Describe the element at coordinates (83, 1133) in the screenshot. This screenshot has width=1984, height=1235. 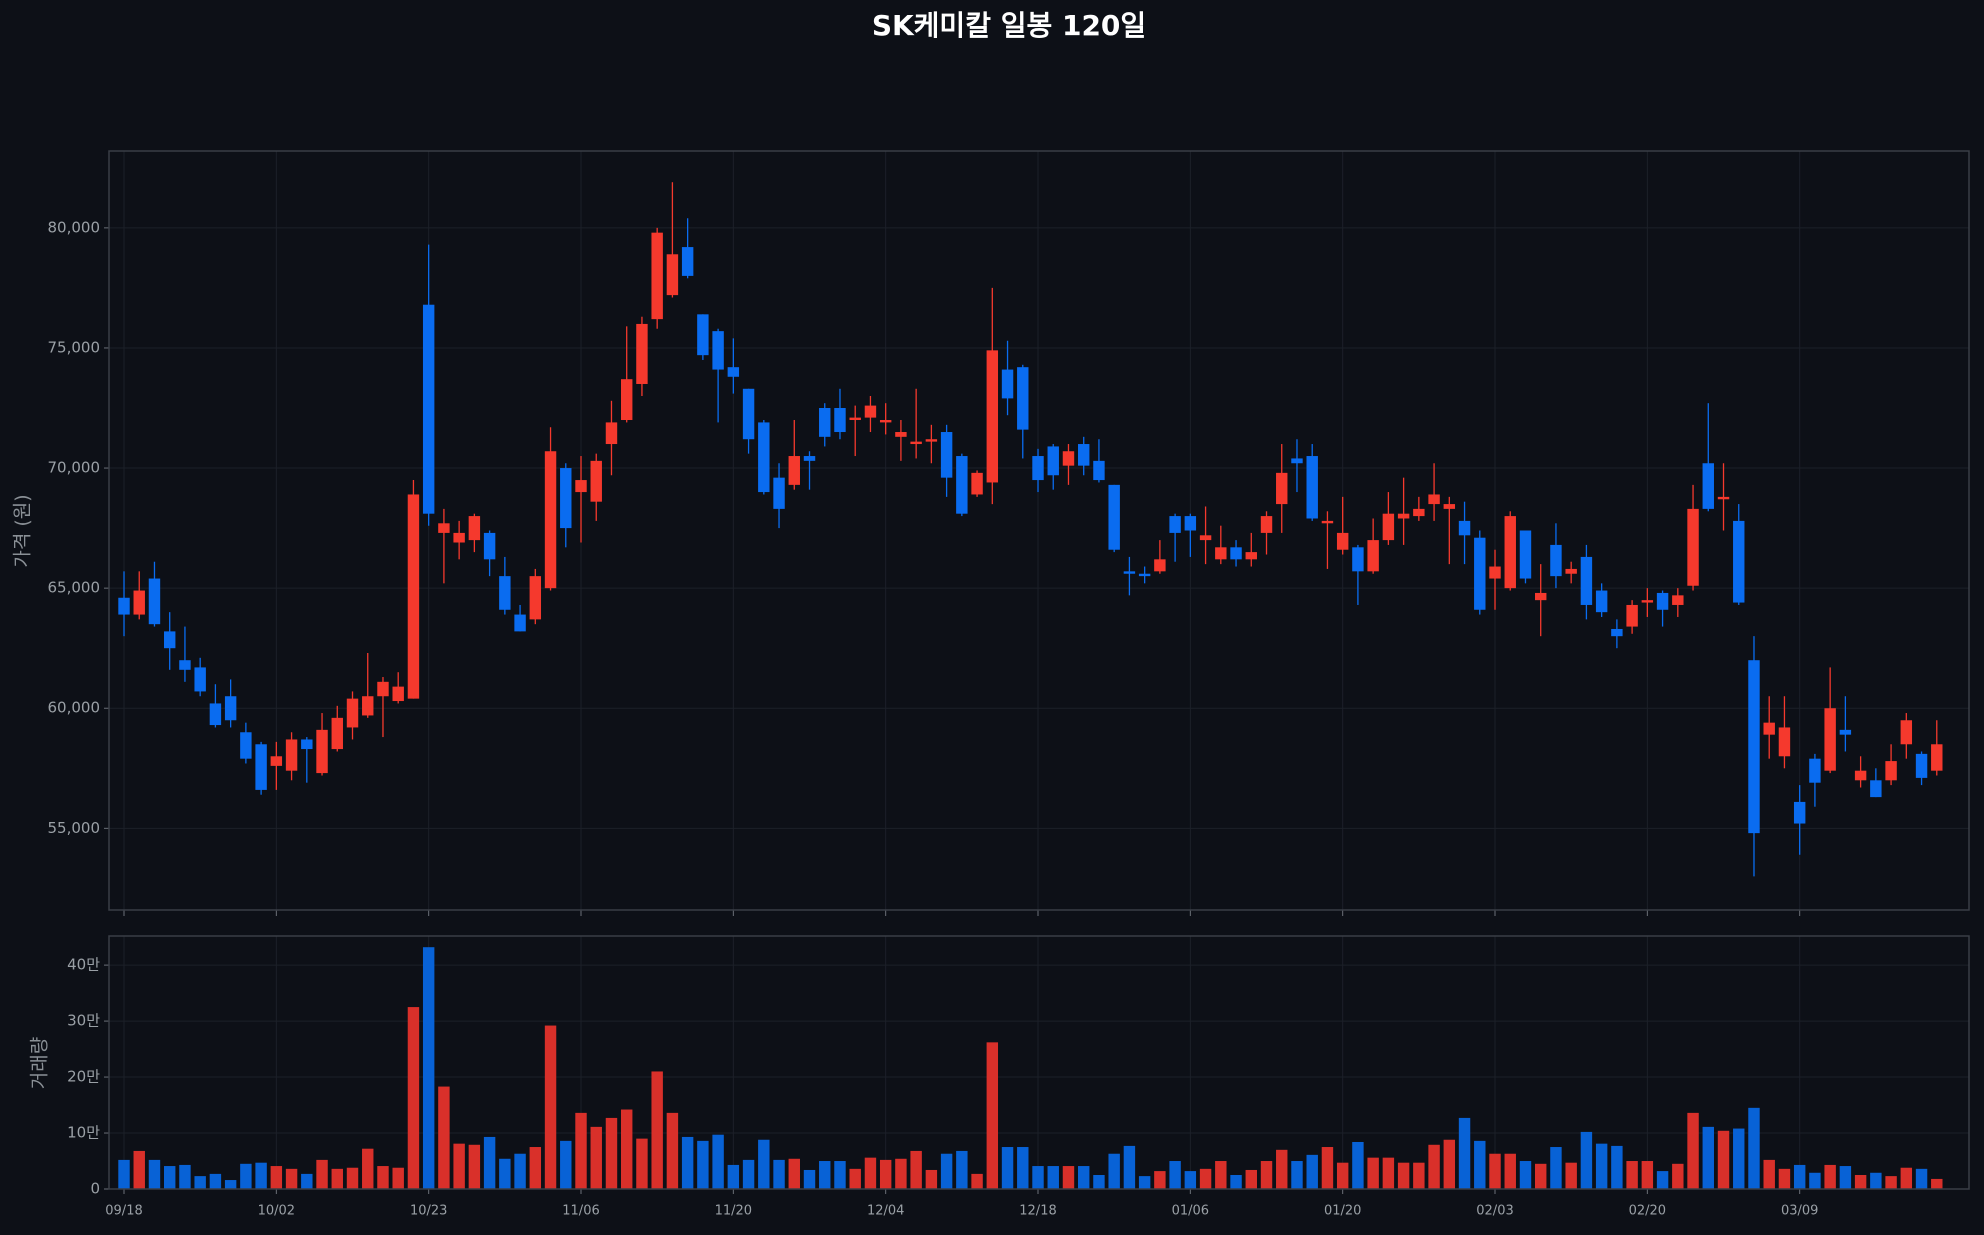
I see `y-tick-label: 10만` at that location.